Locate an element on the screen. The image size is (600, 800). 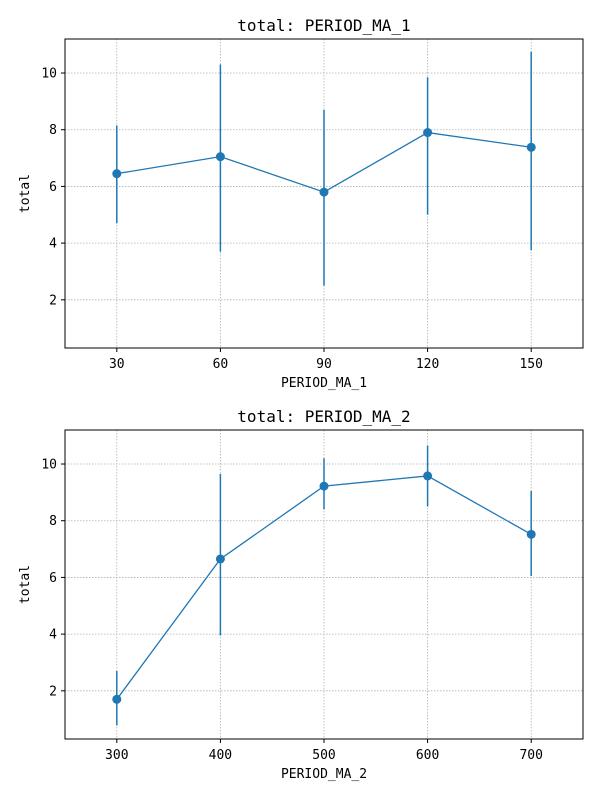
x-tick-label: 30 is located at coordinates (117, 364).